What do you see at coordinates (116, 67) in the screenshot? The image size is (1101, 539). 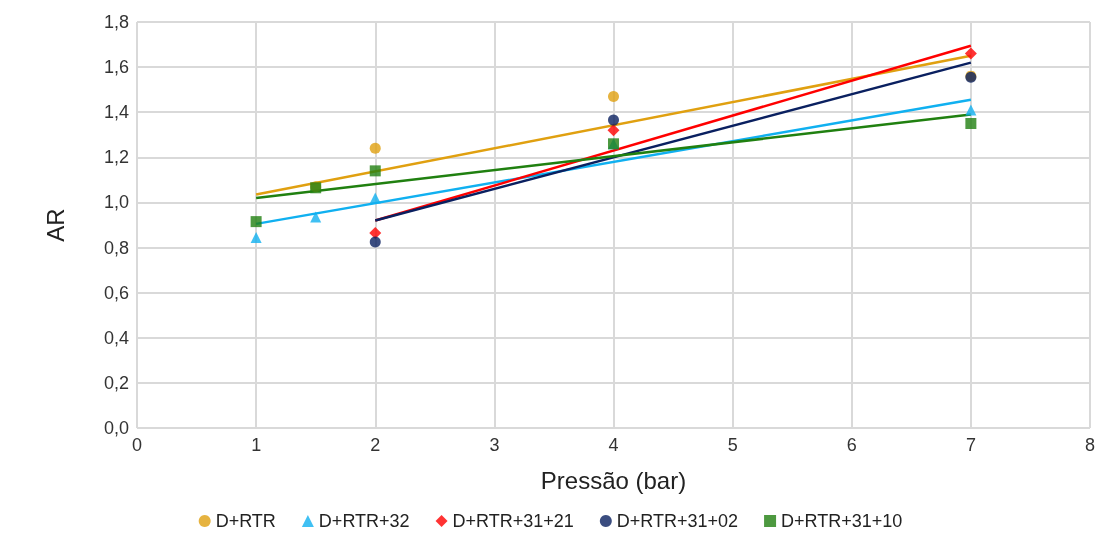 I see `y-tick-label: 1,6` at bounding box center [116, 67].